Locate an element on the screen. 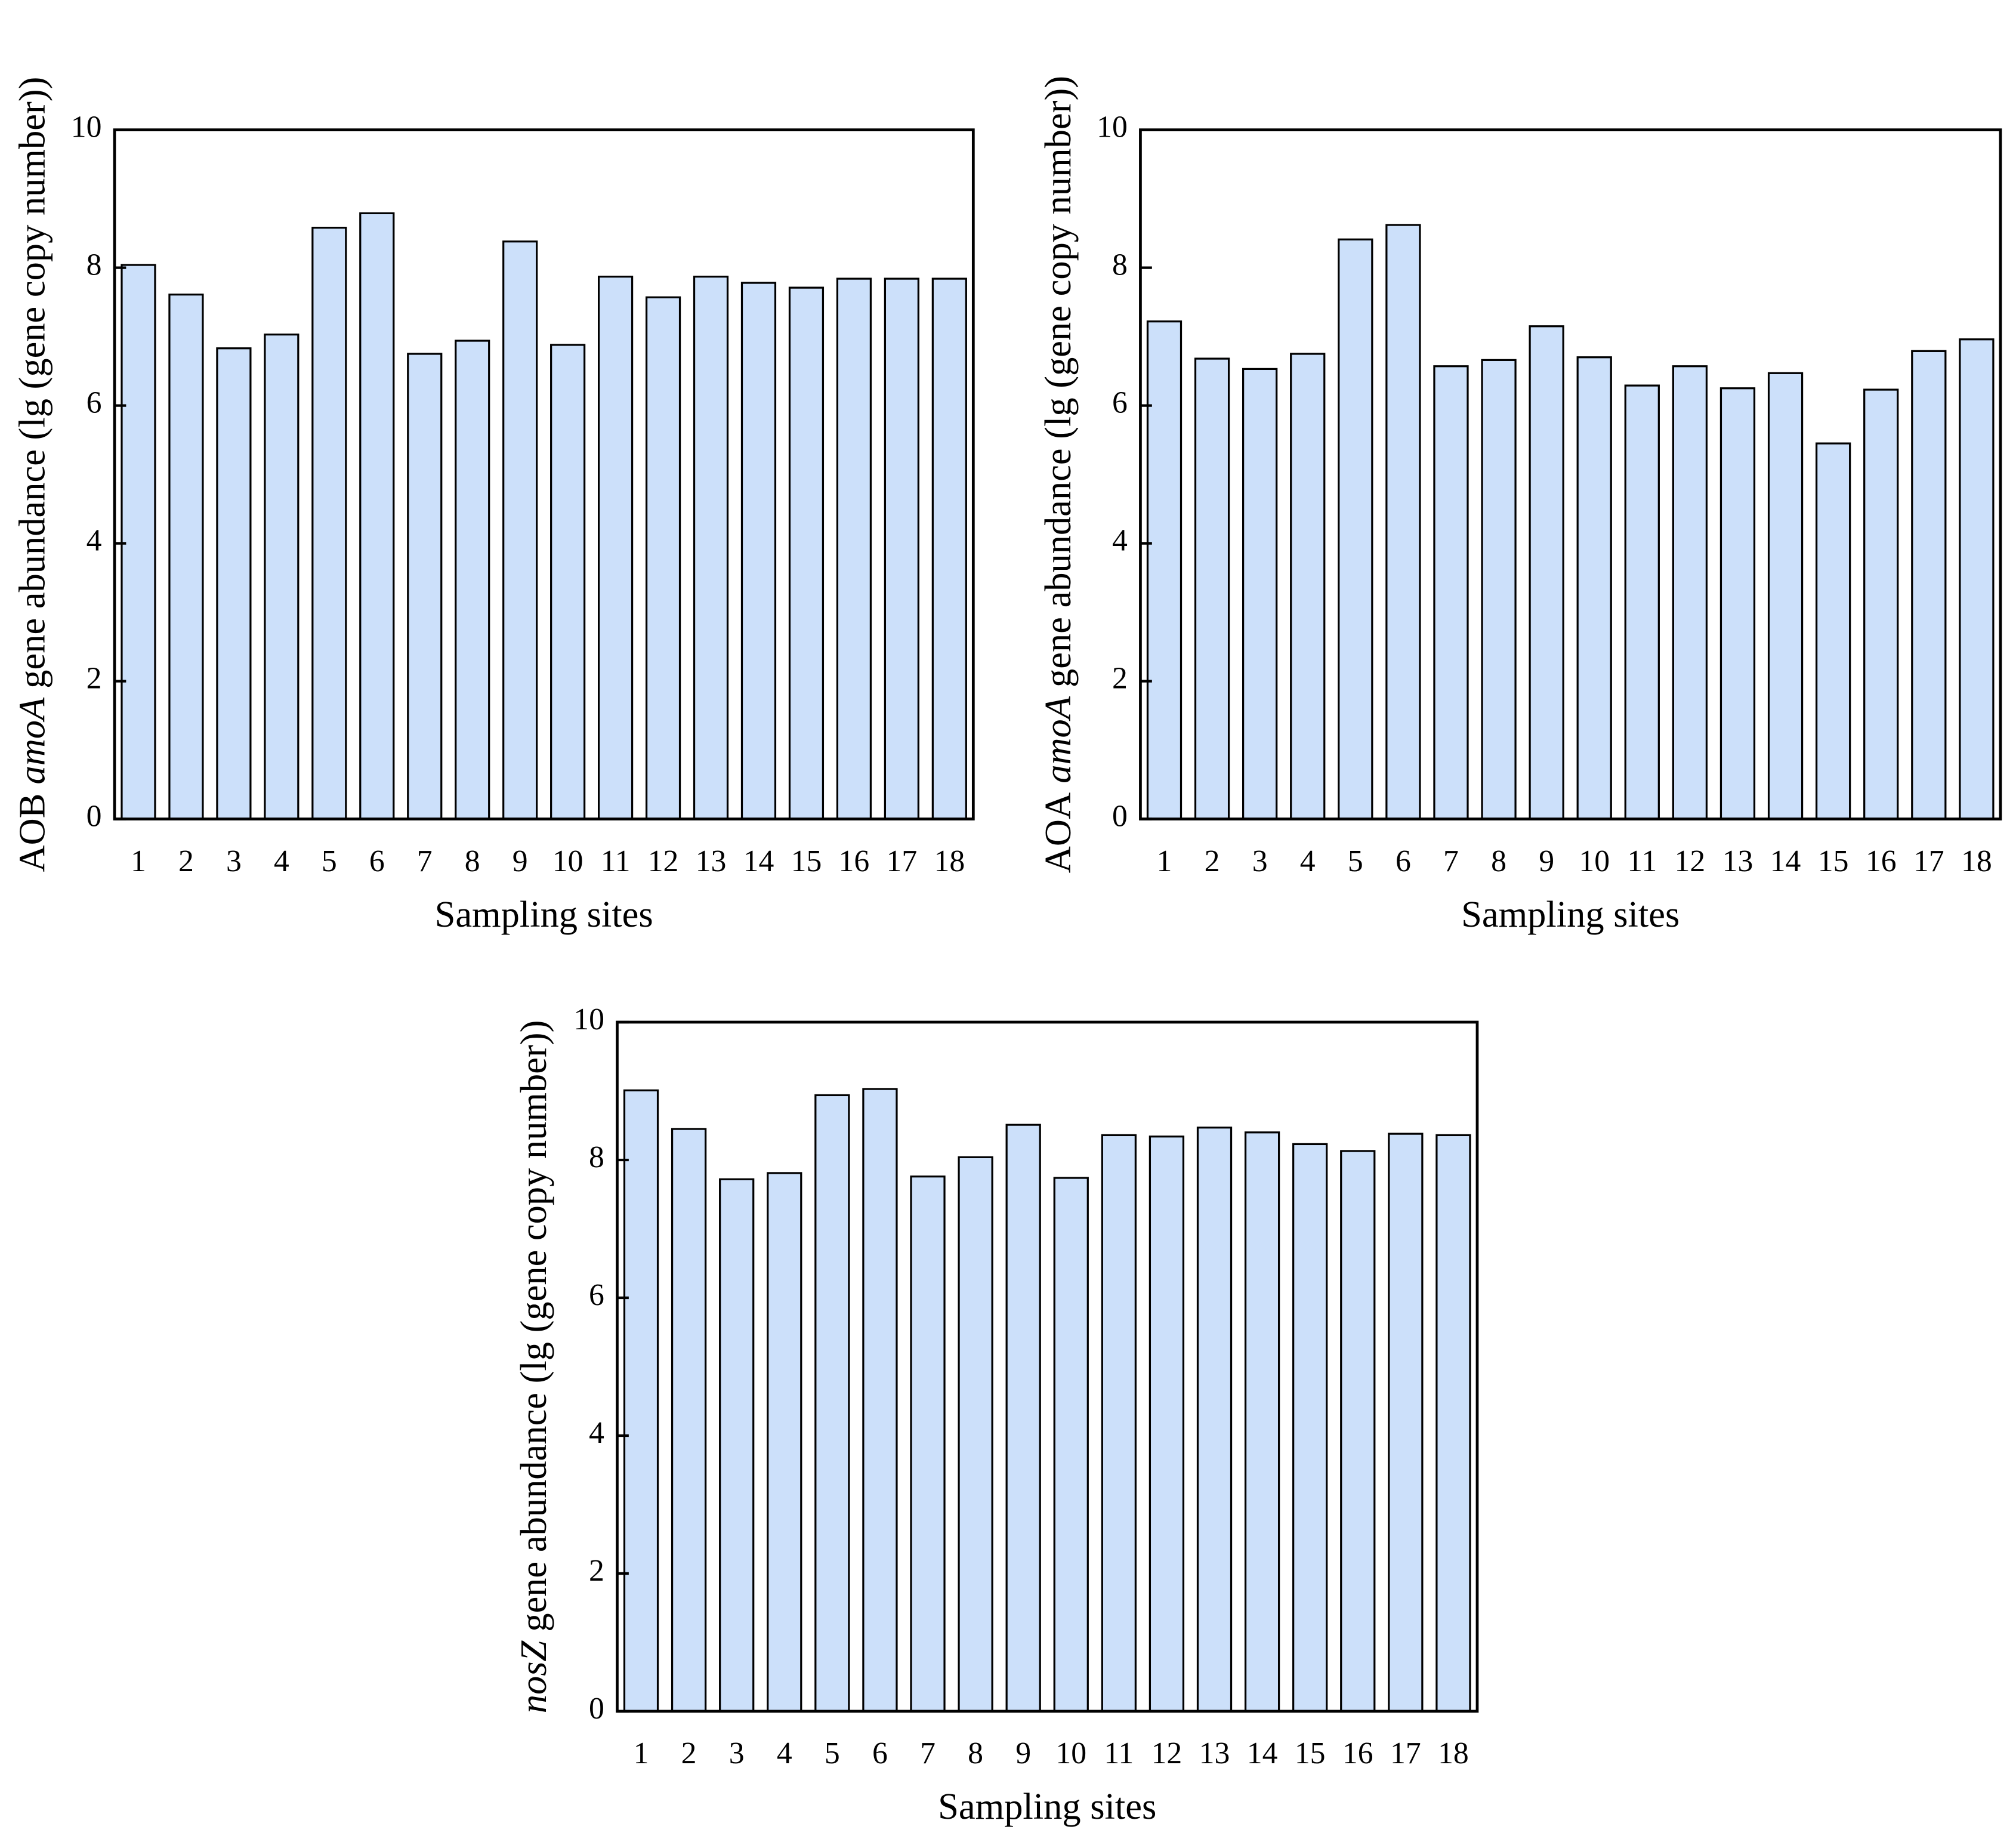 Image resolution: width=2016 pixels, height=1845 pixels. y-axis-label-part: AOB is located at coordinates (32, 833).